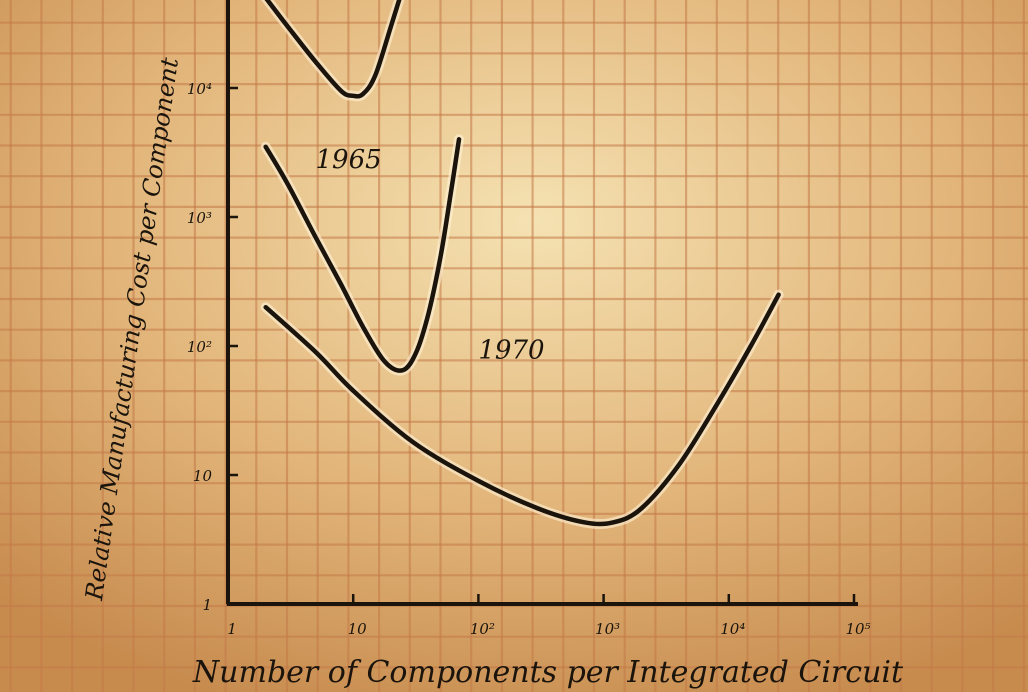 The width and height of the screenshot is (1028, 692). I want to click on y-tick-label: 10, so click(203, 476).